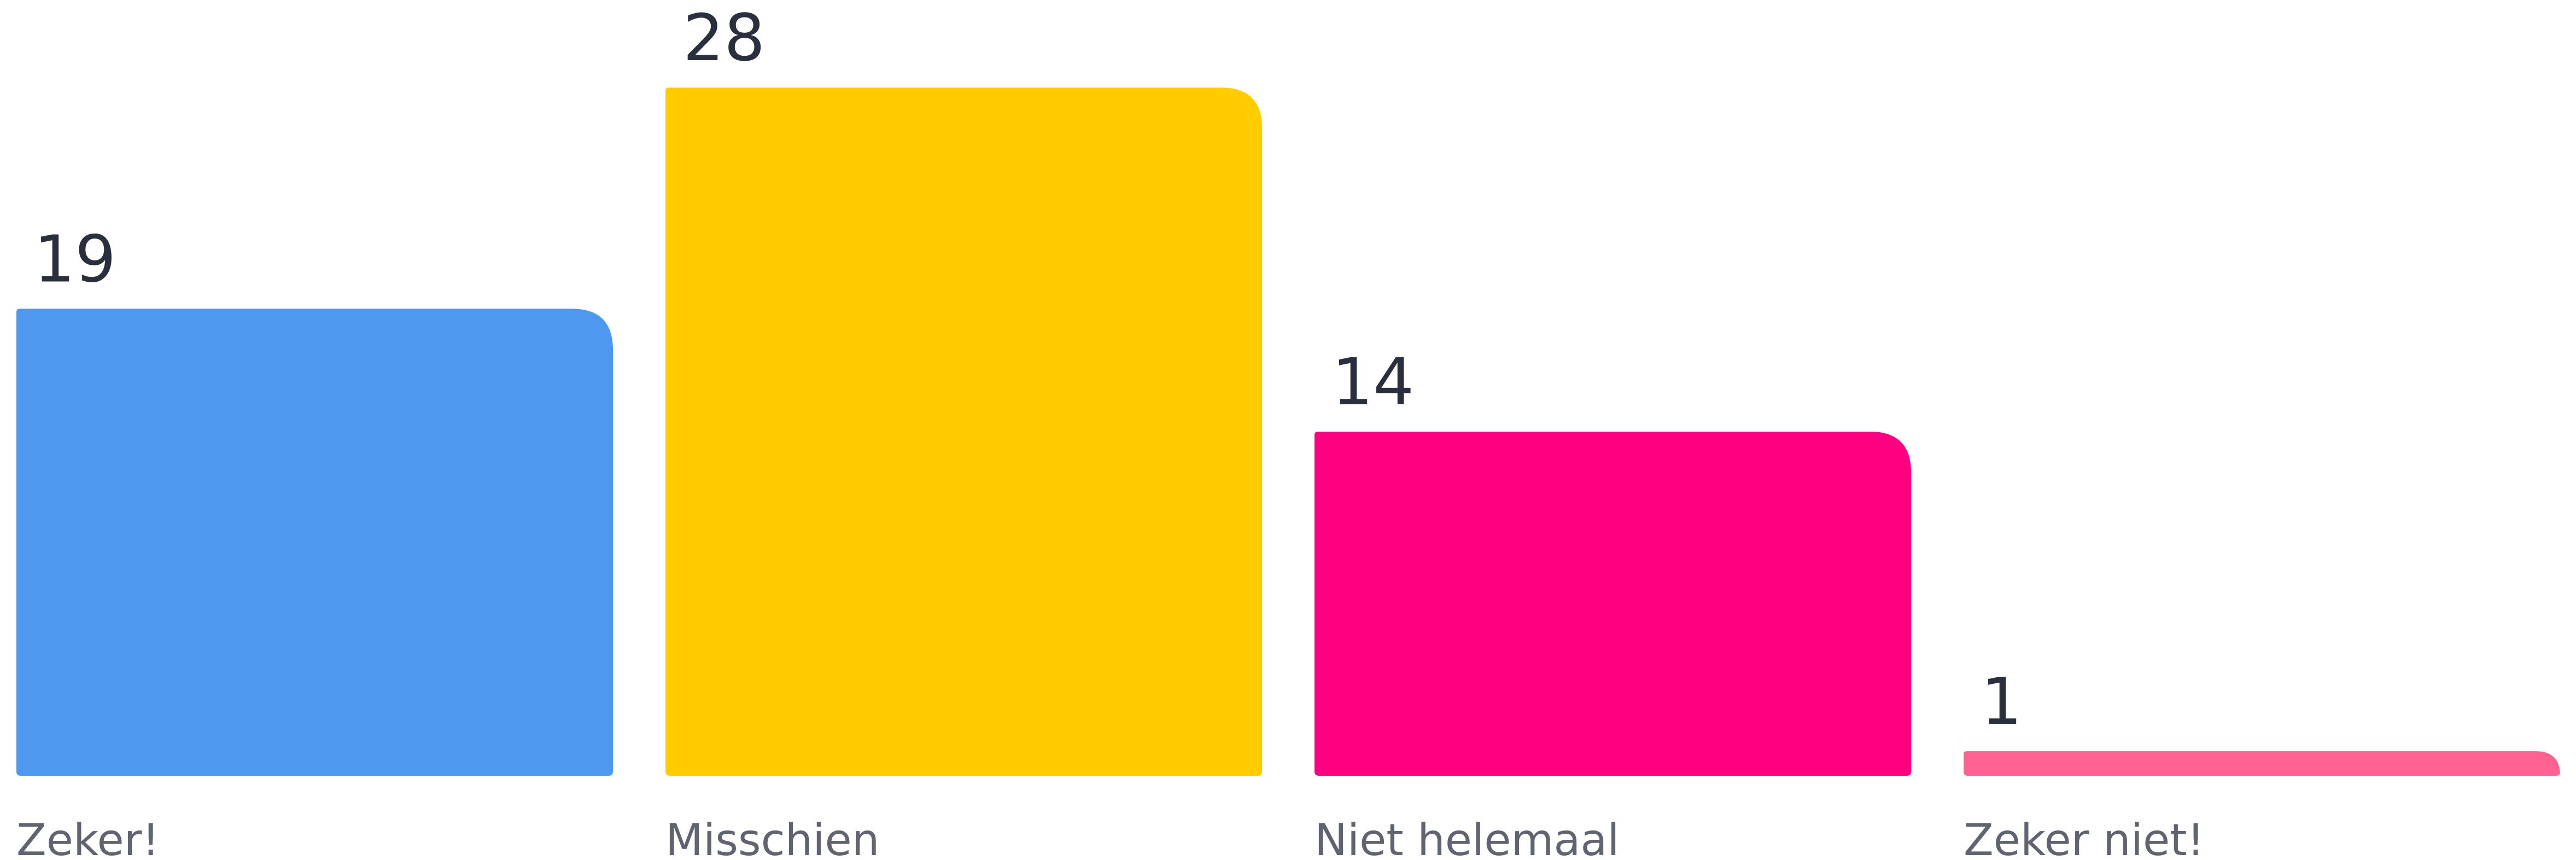 This screenshot has width=2576, height=860. What do you see at coordinates (75, 259) in the screenshot?
I see `value-label: 19` at bounding box center [75, 259].